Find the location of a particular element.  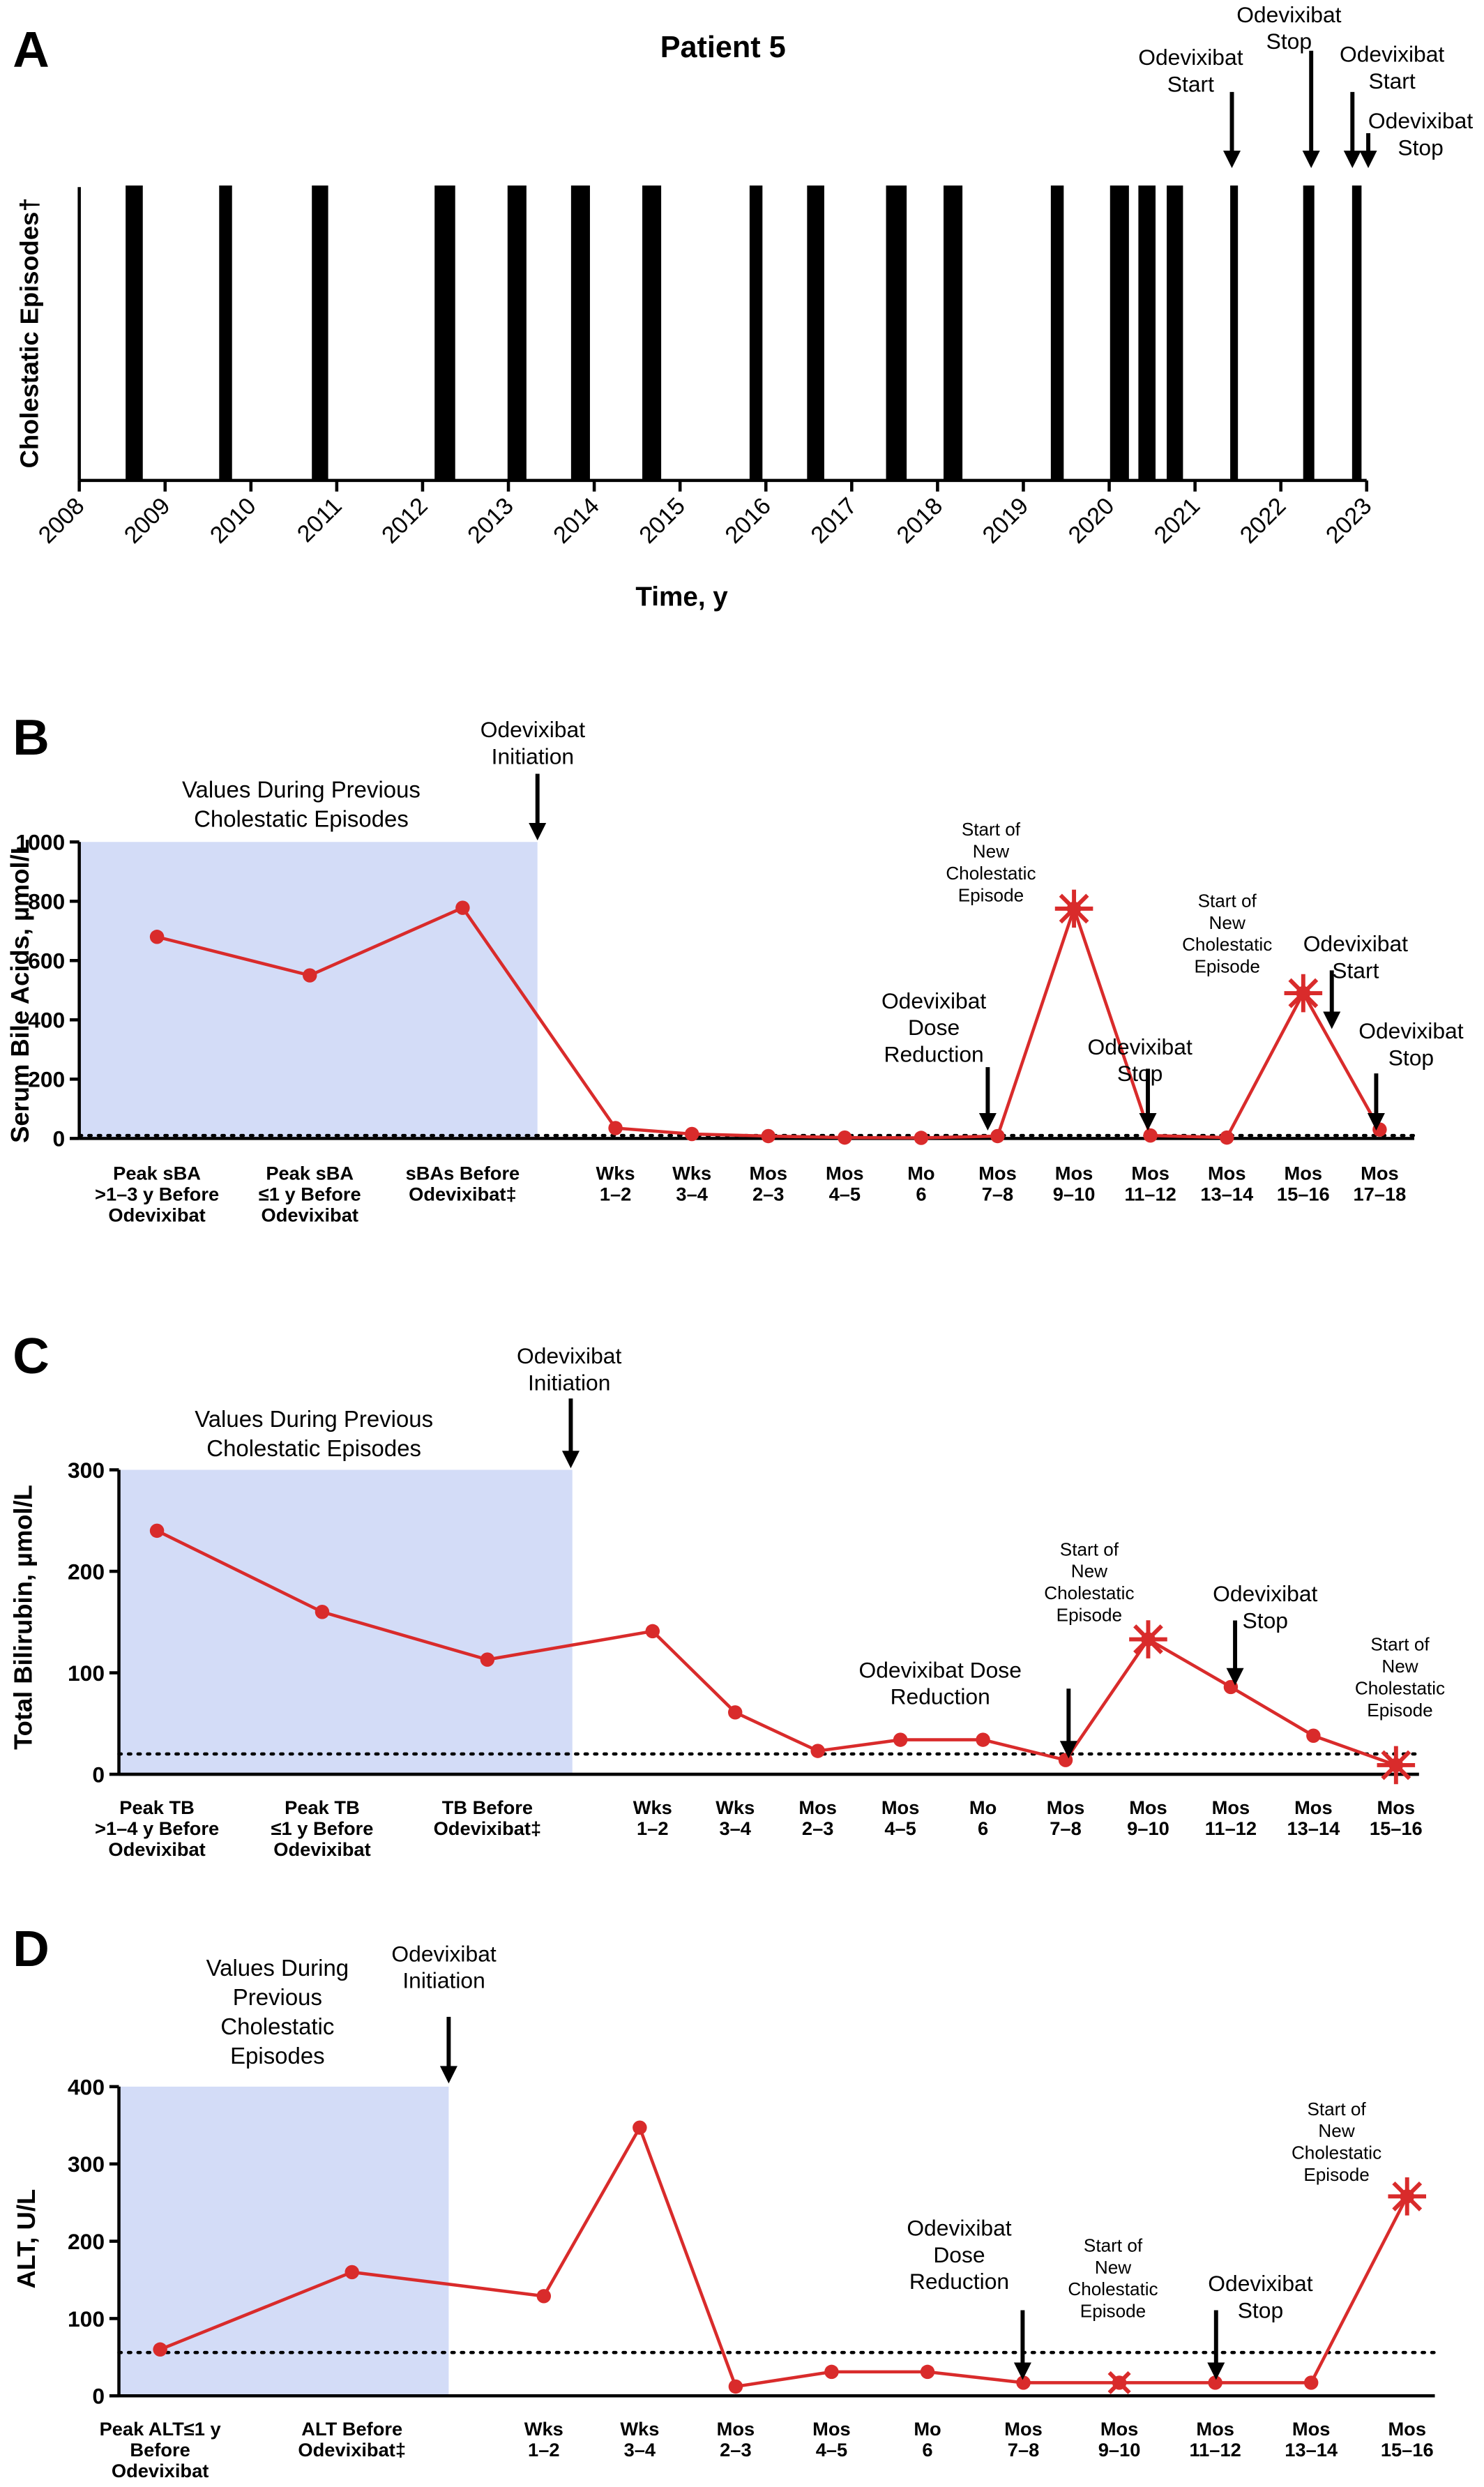

panel-letter: C is located at coordinates (31, 1356).